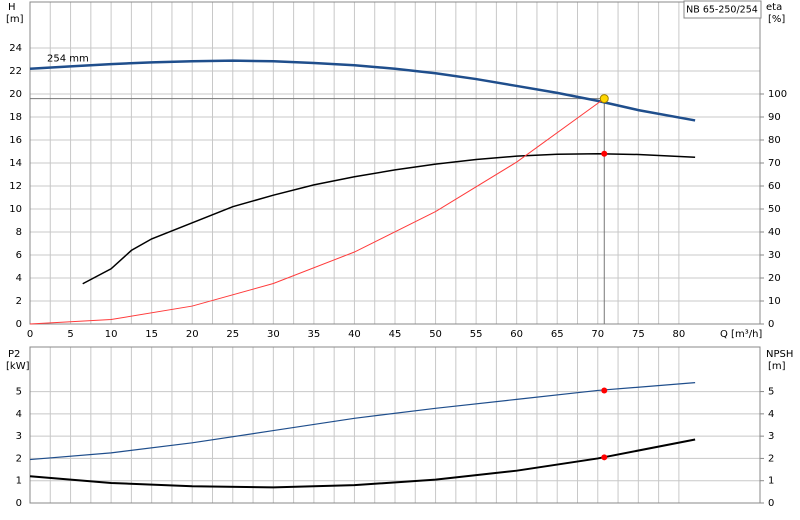  I want to click on y2-tick-label: 60, so click(774, 186).